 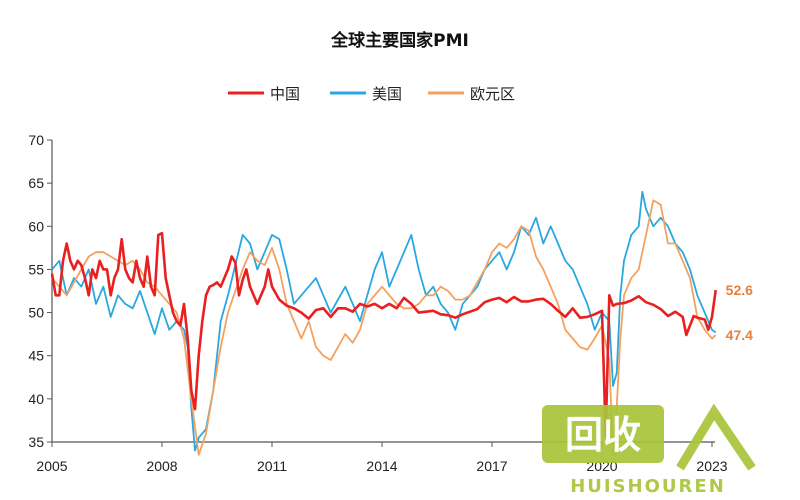 I want to click on watermark-latin: HUISHOUREN, so click(x=648, y=486).